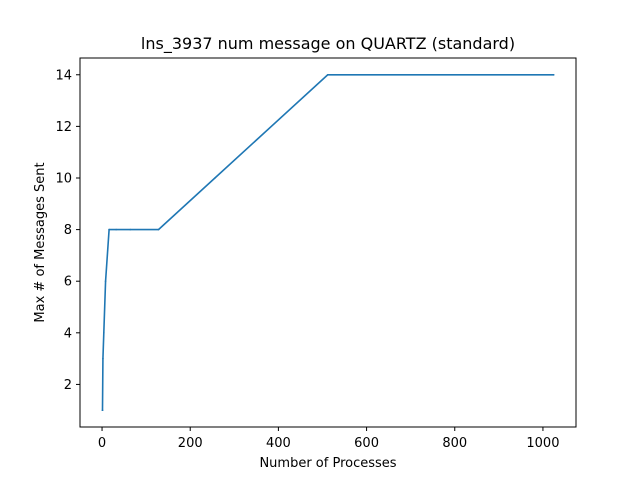 The width and height of the screenshot is (640, 480). Describe the element at coordinates (63, 75) in the screenshot. I see `y-tick-label: 14` at that location.